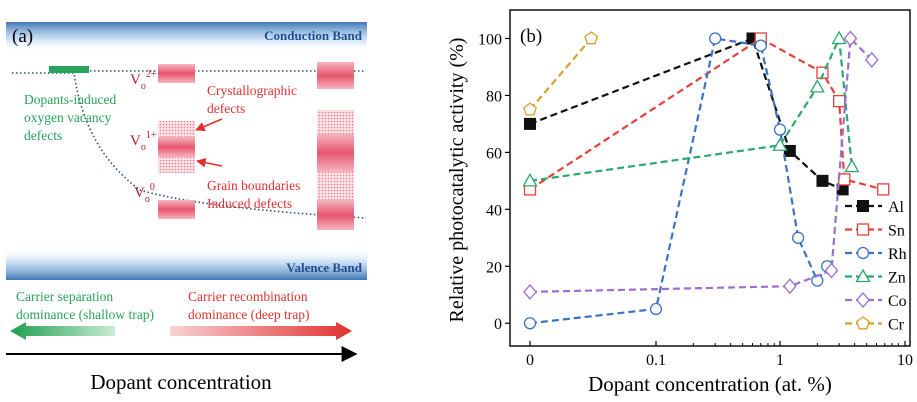 Image resolution: width=917 pixels, height=402 pixels. I want to click on defect-column-bottom, so click(335, 215).